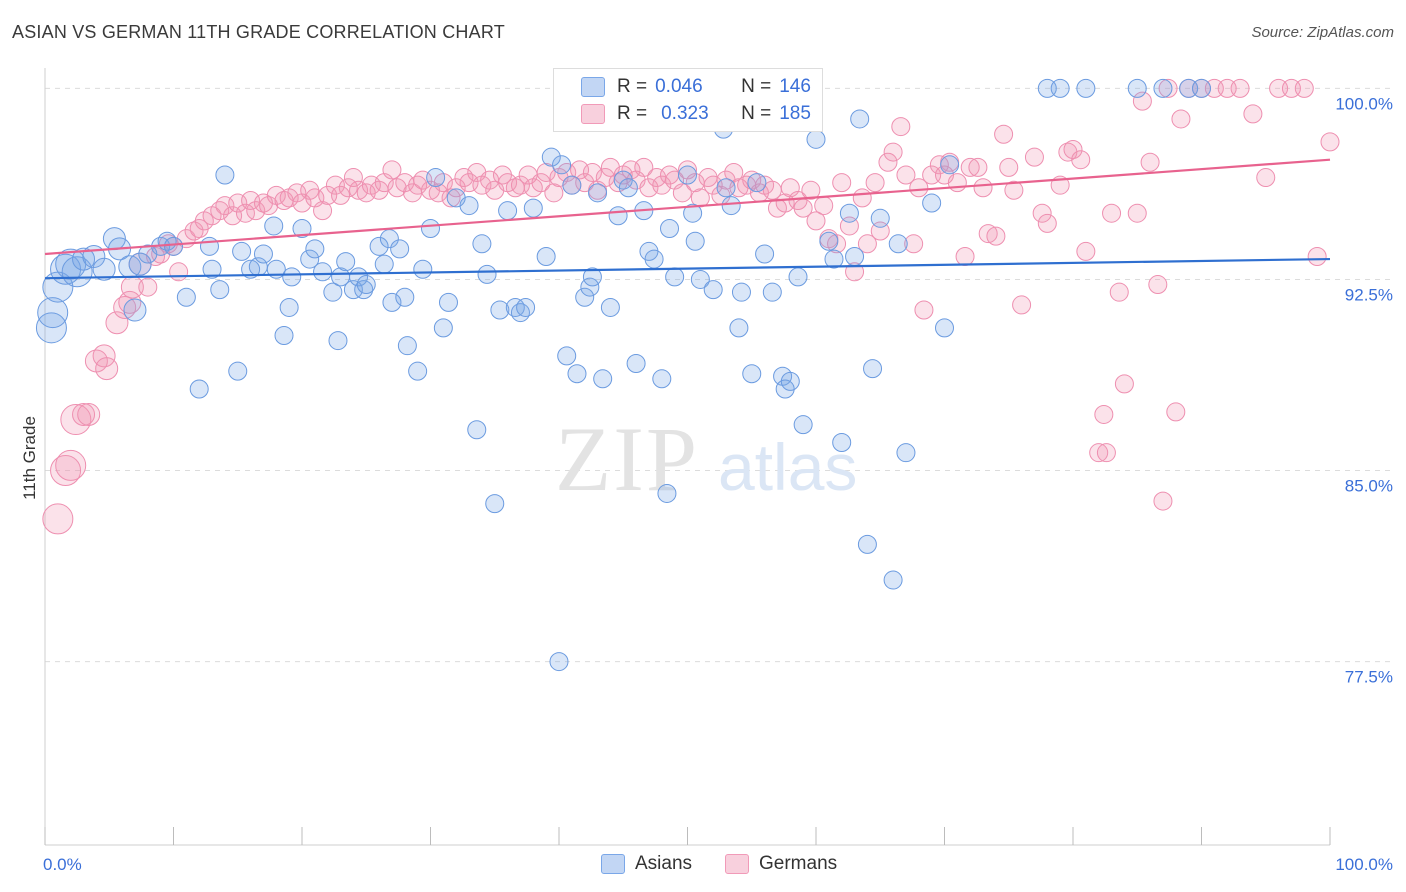  What do you see at coordinates (688, 100) in the screenshot?
I see `stats-legend: R = 0.046 N = 146 R = 0.323 N = 185` at bounding box center [688, 100].